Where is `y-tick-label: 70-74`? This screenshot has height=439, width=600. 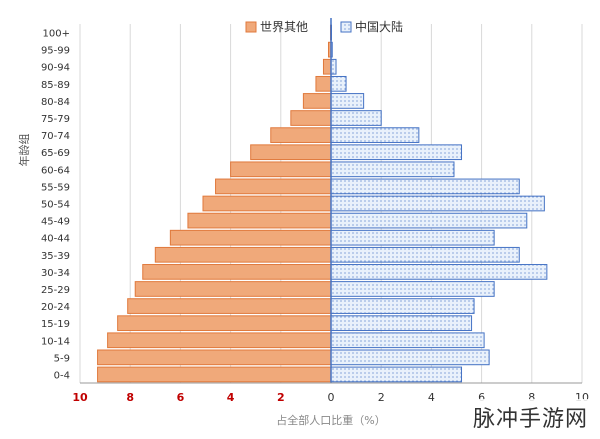 y-tick-label: 70-74 is located at coordinates (55, 136).